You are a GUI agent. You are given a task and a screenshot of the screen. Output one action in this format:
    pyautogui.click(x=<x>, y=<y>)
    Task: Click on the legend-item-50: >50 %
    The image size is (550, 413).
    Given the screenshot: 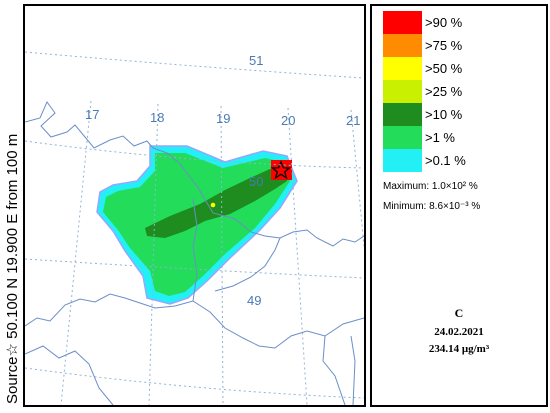 What is the action you would take?
    pyautogui.click(x=422, y=68)
    